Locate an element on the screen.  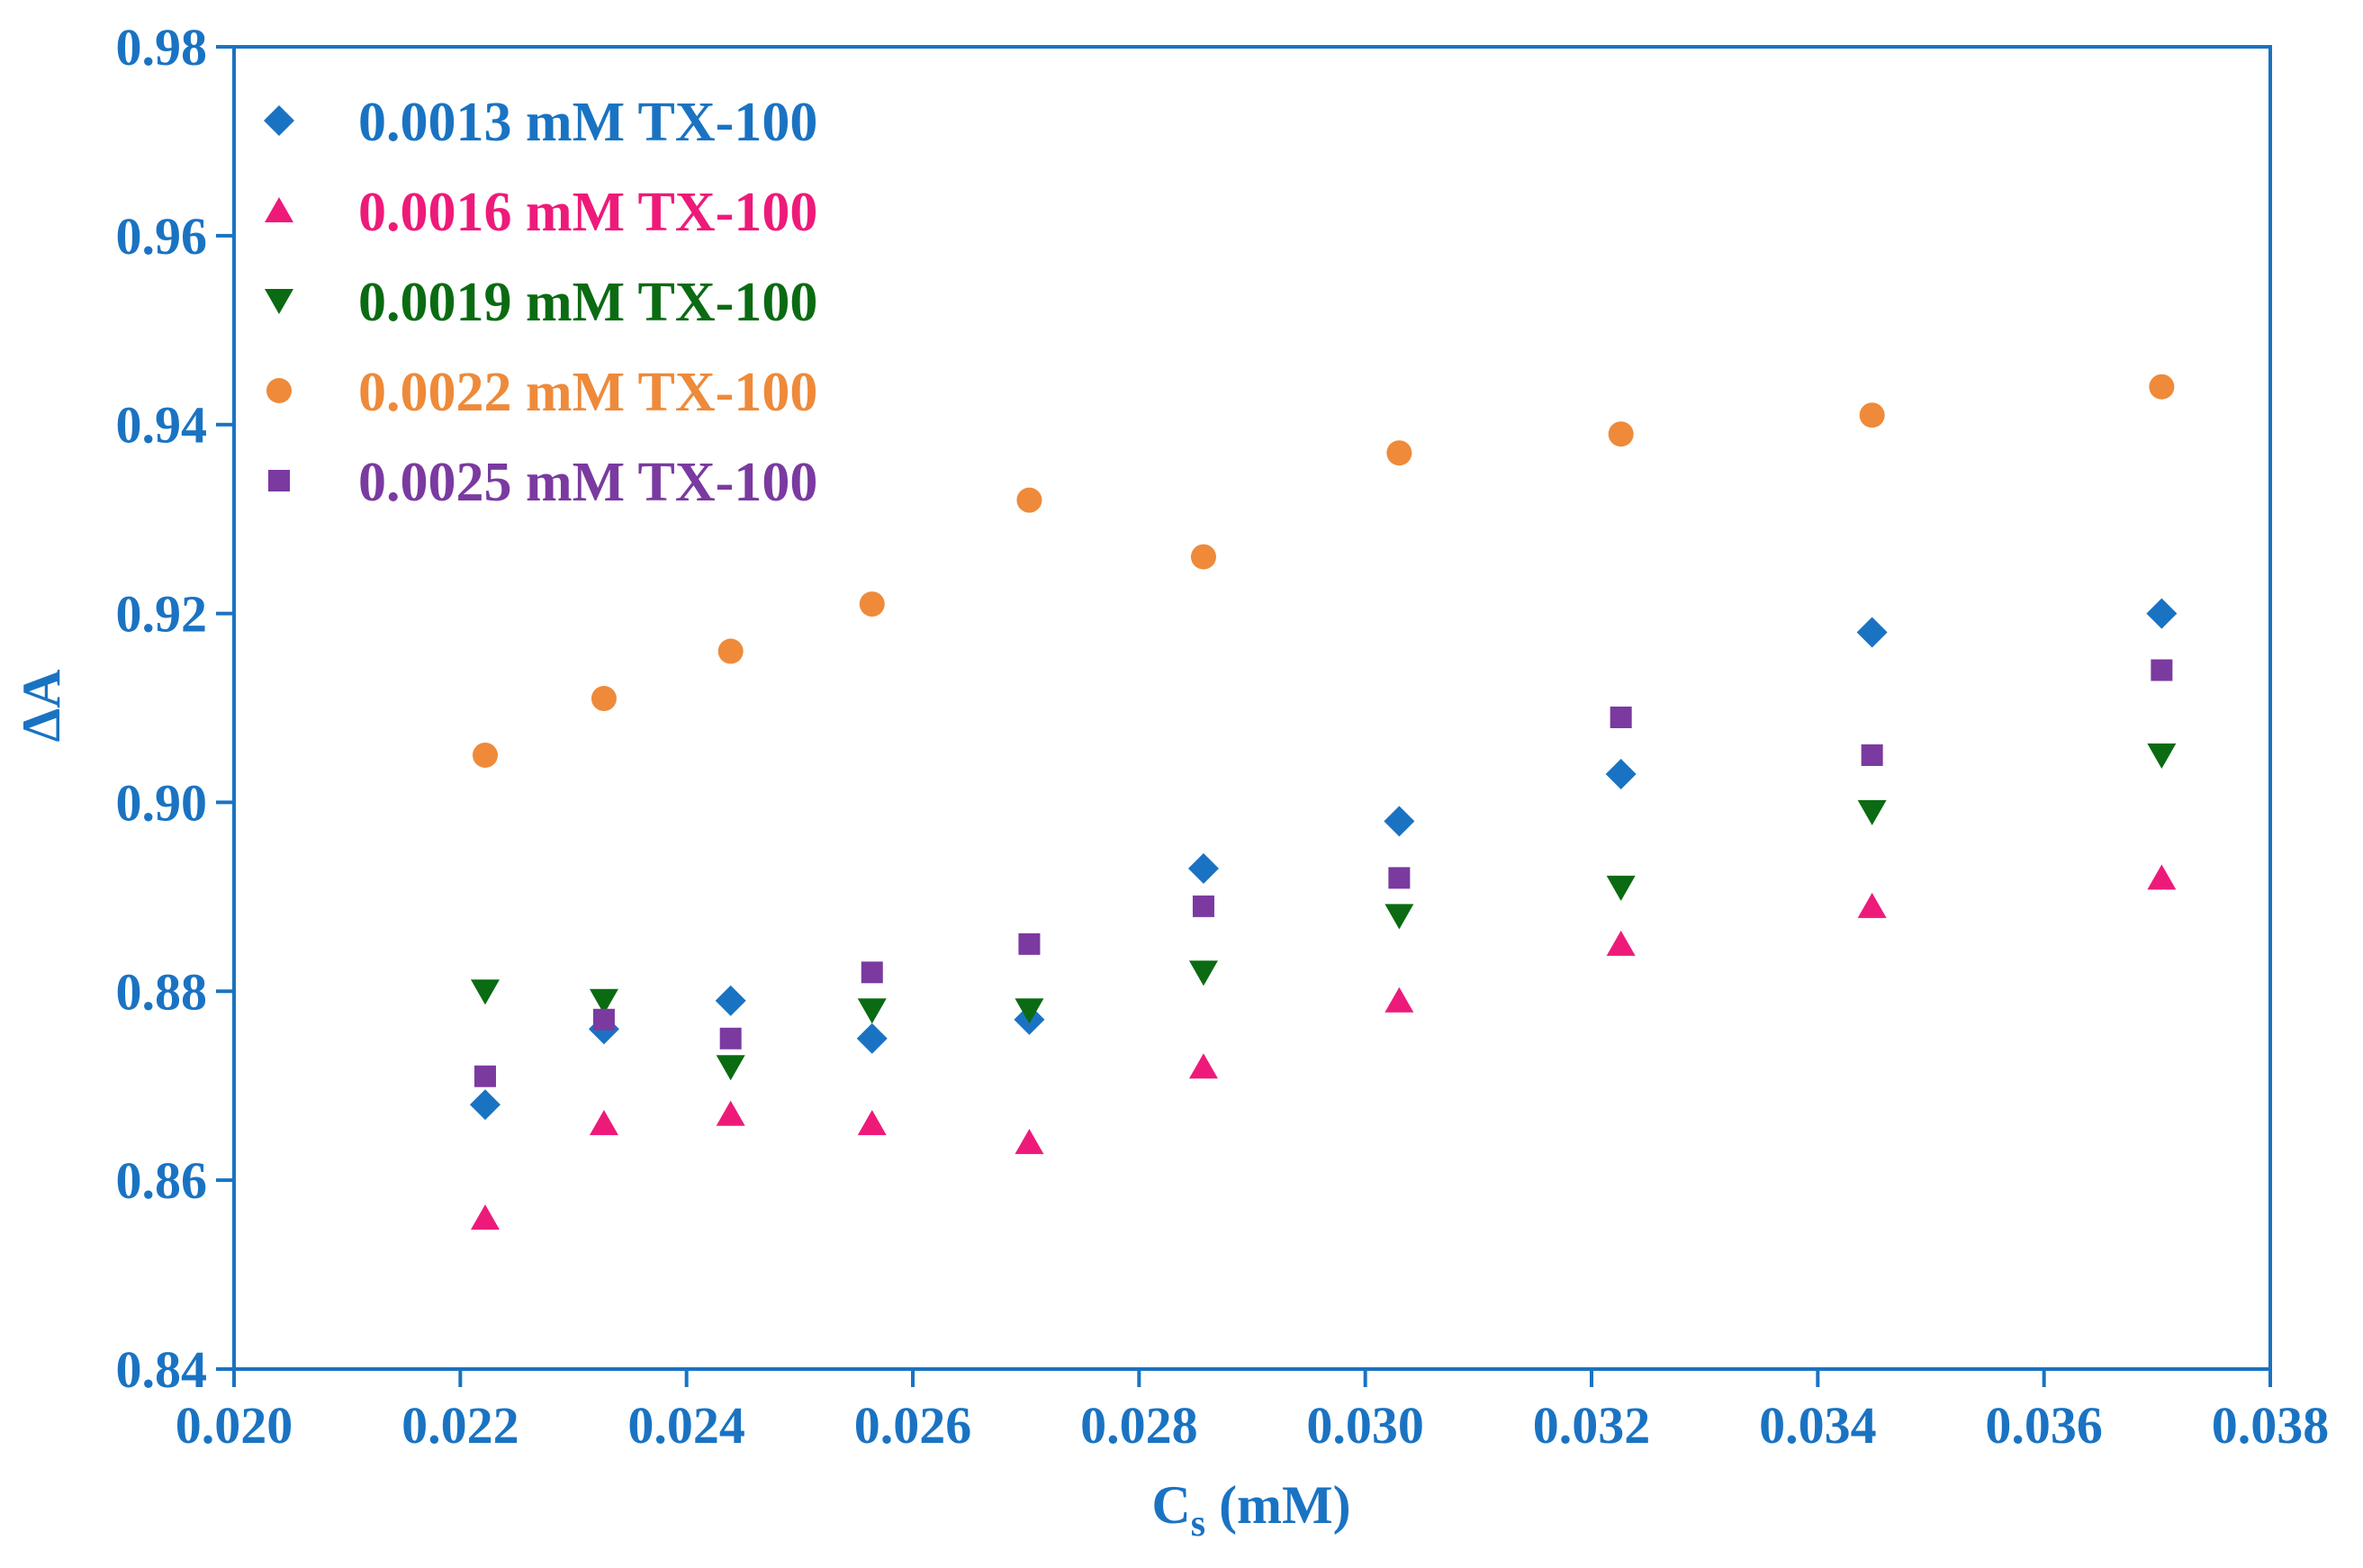
y-tick-label: 0.98 is located at coordinates (162, 48).